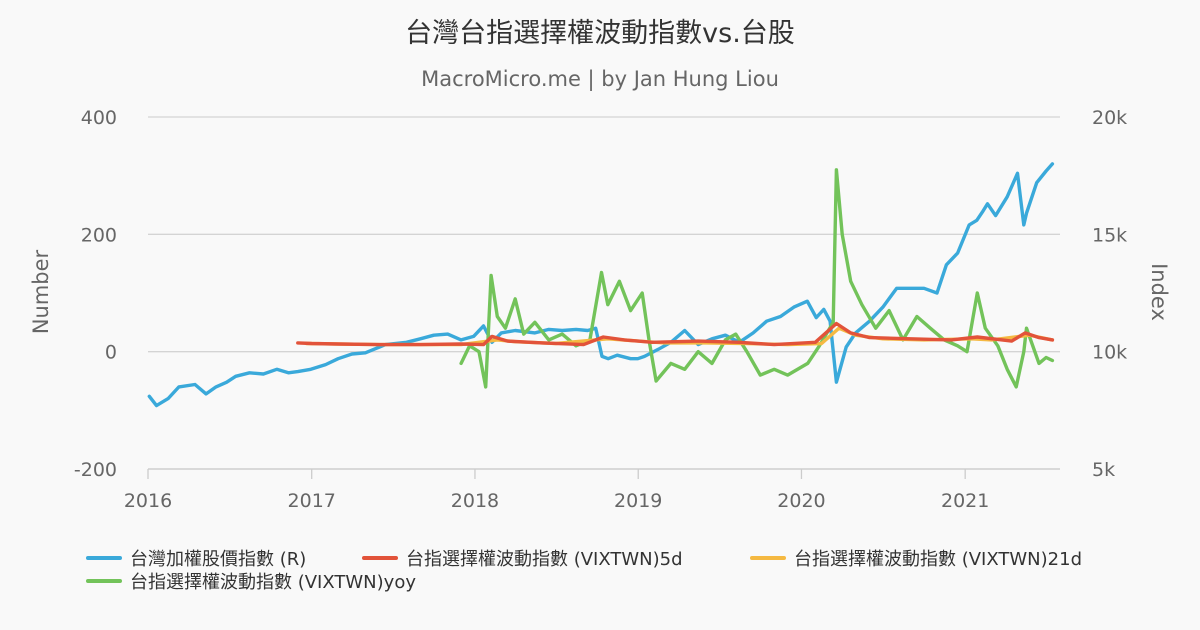 Image resolution: width=1200 pixels, height=630 pixels. What do you see at coordinates (41, 291) in the screenshot?
I see `left-axis-title: Number` at bounding box center [41, 291].